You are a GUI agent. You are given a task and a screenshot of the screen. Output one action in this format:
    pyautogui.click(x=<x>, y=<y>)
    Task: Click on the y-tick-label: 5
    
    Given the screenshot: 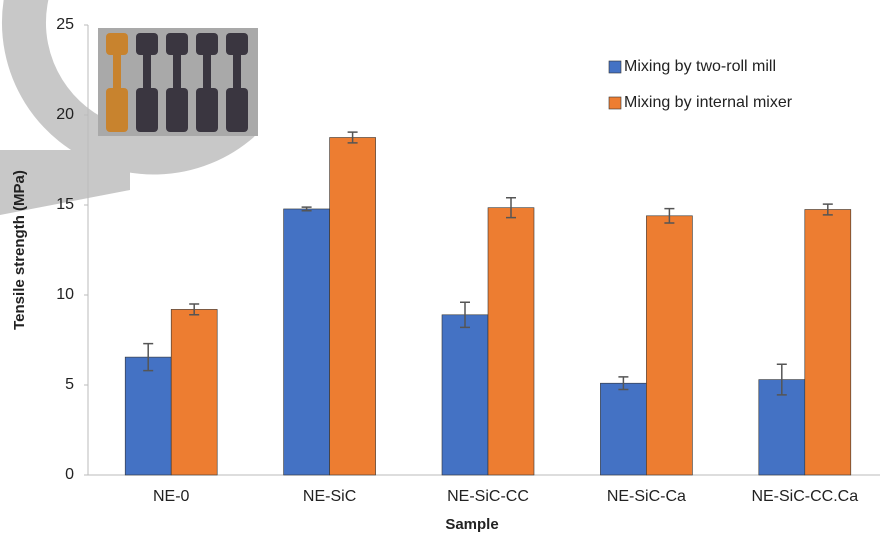 What is the action you would take?
    pyautogui.click(x=69, y=384)
    